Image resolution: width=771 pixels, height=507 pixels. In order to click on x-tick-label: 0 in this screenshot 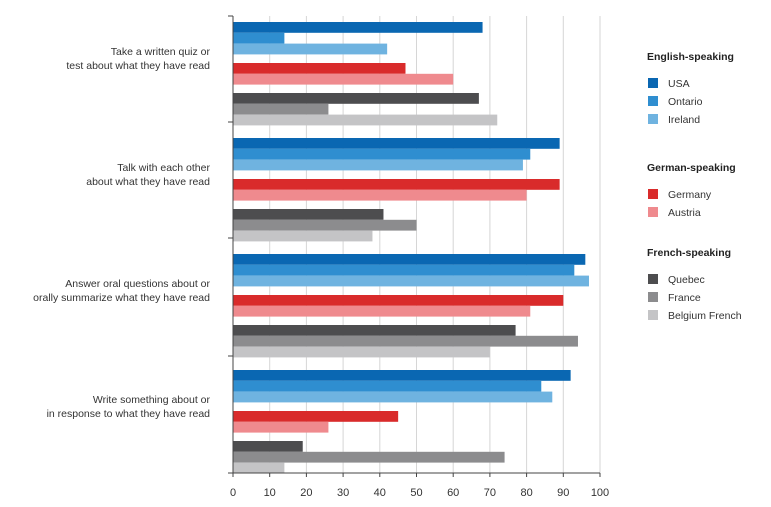, I will do `click(233, 493)`.